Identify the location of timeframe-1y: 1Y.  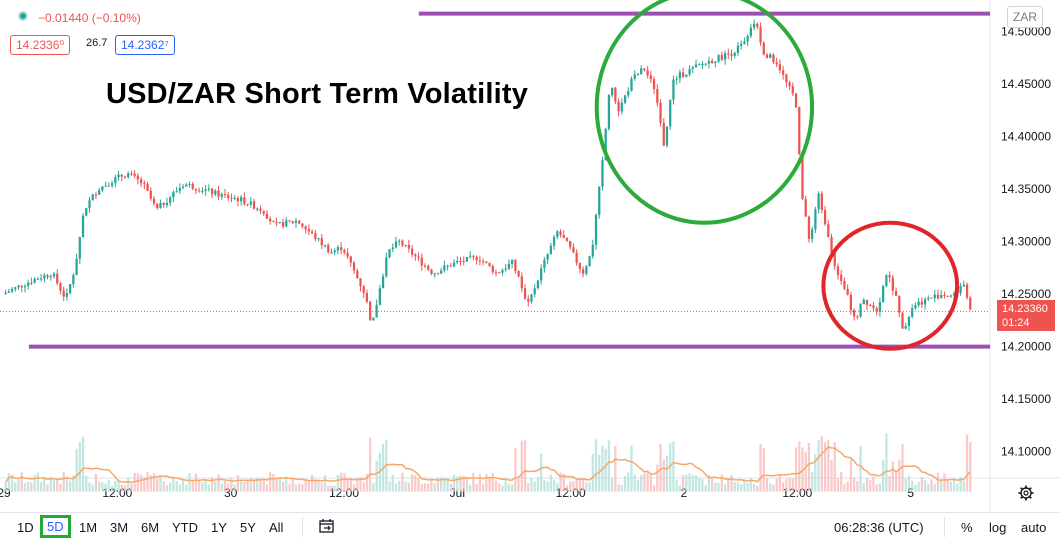
(219, 527).